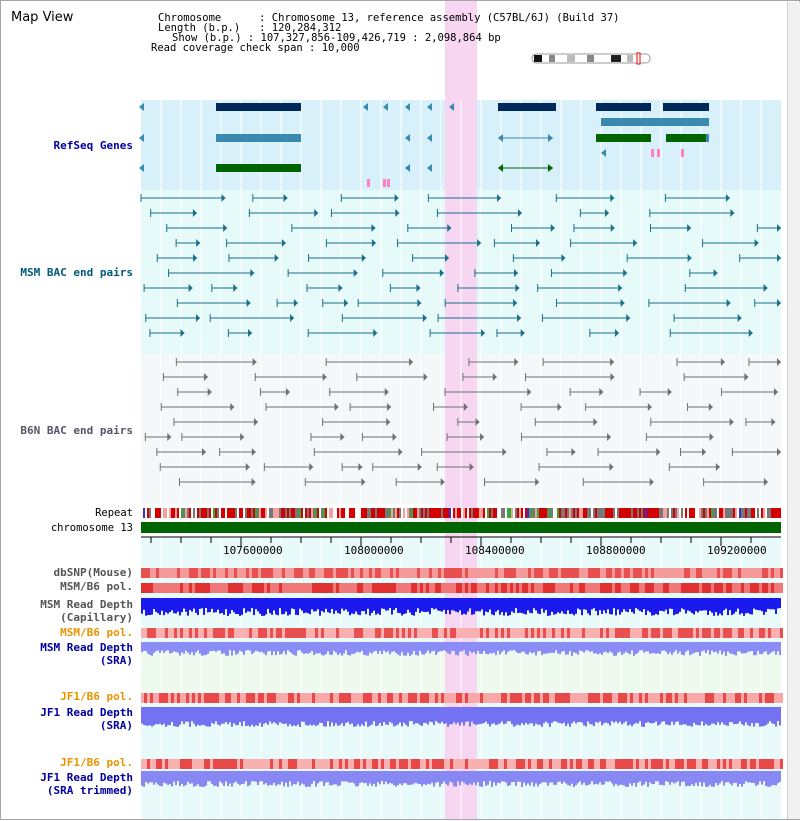  What do you see at coordinates (96, 632) in the screenshot?
I see `track-label-msm-b6-pol-2: MSM/B6 pol.` at bounding box center [96, 632].